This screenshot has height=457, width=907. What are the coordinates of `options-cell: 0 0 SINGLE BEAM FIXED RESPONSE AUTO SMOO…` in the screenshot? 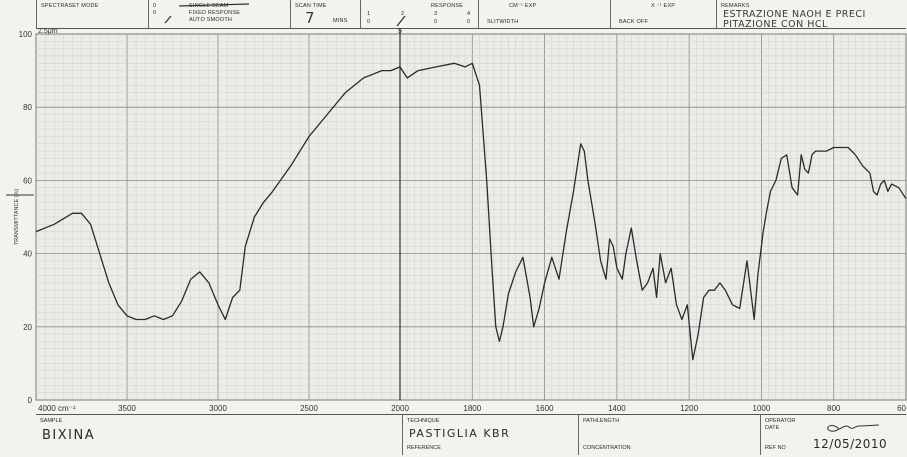 It's located at (219, 14).